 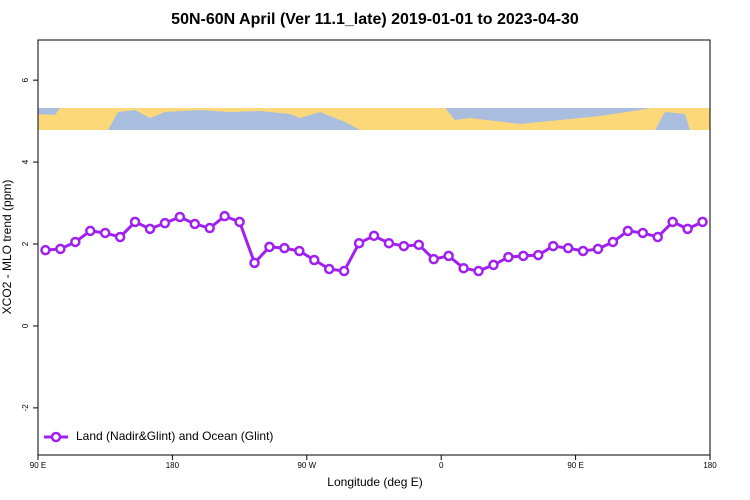 I want to click on legend-label: Land (Nadir&Glint) and Ocean (Glint), so click(x=174, y=436).